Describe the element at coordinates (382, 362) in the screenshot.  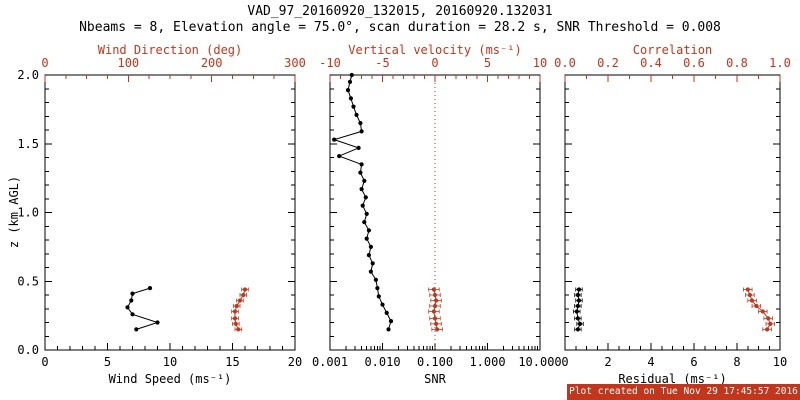
I see `svg-text: 0.010` at that location.